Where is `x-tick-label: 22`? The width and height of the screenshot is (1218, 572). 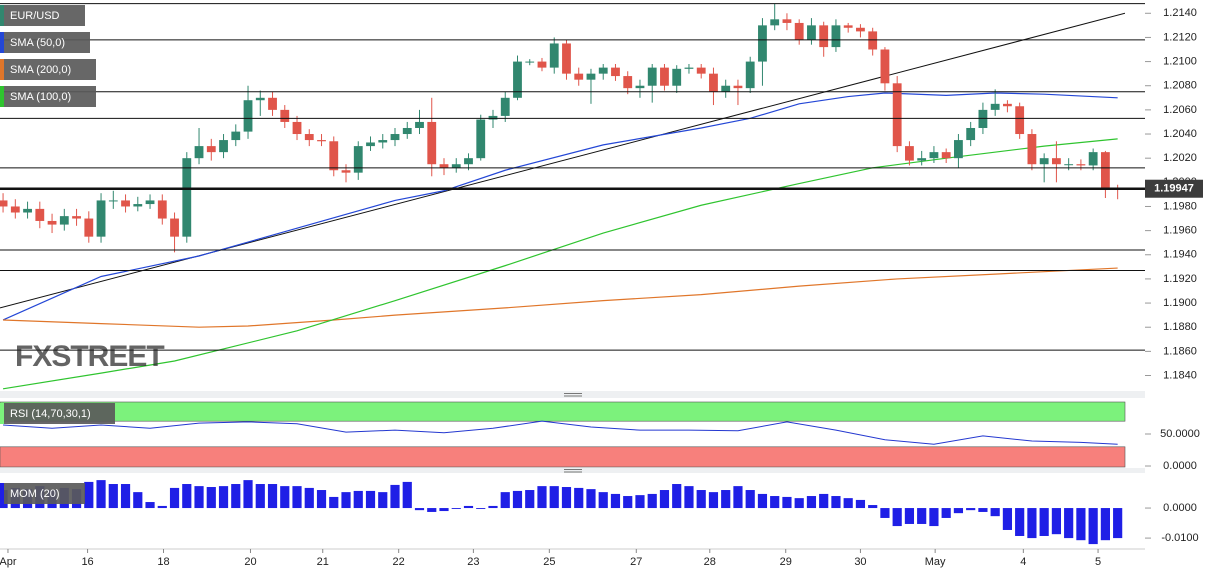 x-tick-label: 22 is located at coordinates (399, 562).